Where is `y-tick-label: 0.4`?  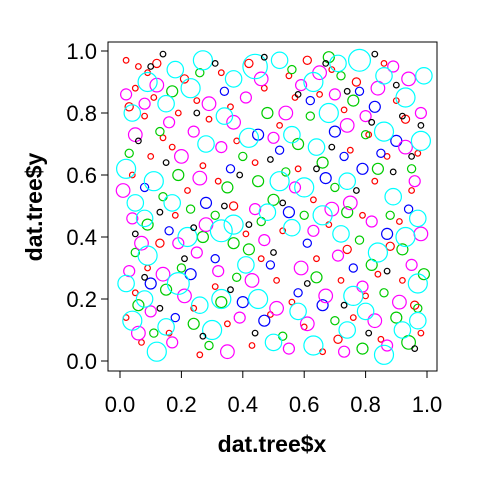
y-tick-label: 0.4 is located at coordinates (81, 237).